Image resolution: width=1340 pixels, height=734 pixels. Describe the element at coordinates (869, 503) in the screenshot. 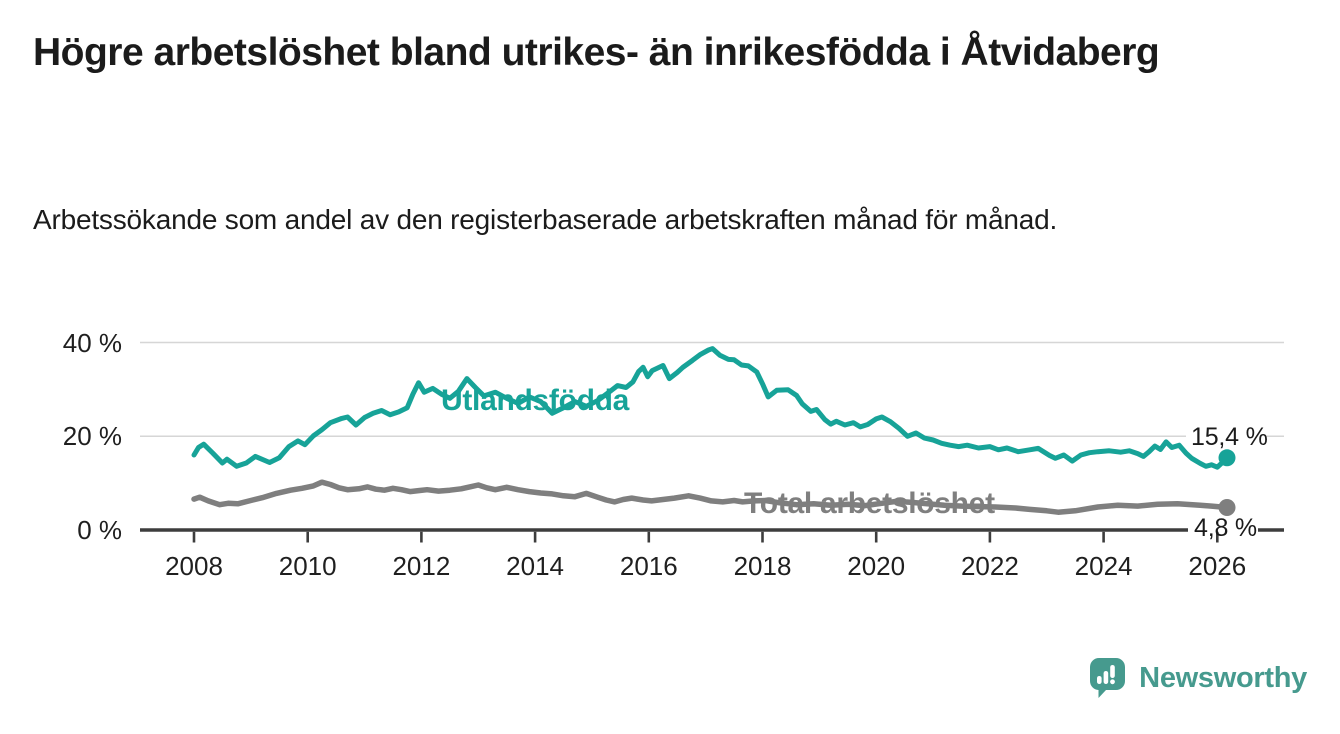

I see `series-label-total-arbetsloshet: Total arbetslöshet` at that location.